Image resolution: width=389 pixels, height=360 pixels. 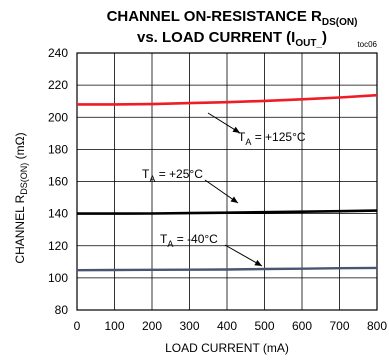 I want to click on y-tick-labels: 80 100 120 140 160 180 200 220 240, so click(x=58, y=181).